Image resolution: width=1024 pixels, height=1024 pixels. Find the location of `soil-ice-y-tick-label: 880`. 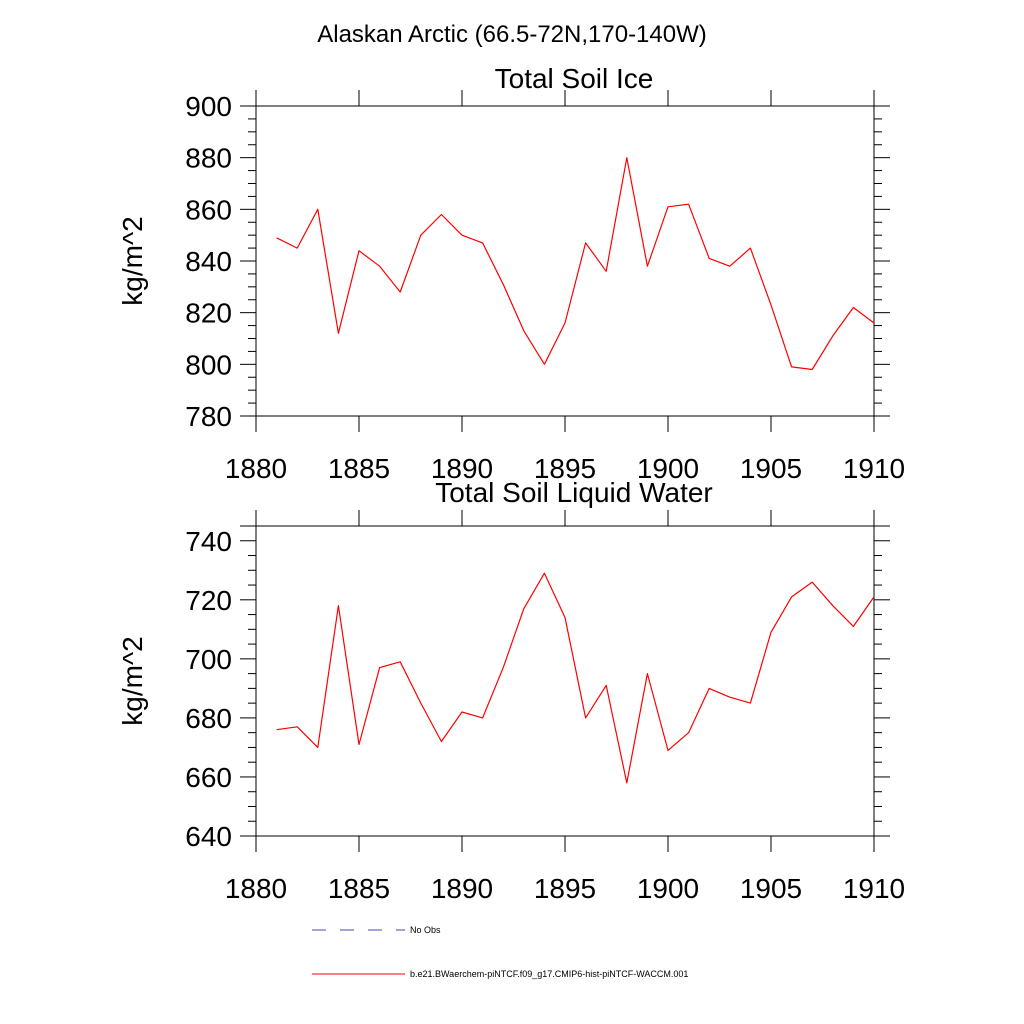

soil-ice-y-tick-label: 880 is located at coordinates (208, 158).